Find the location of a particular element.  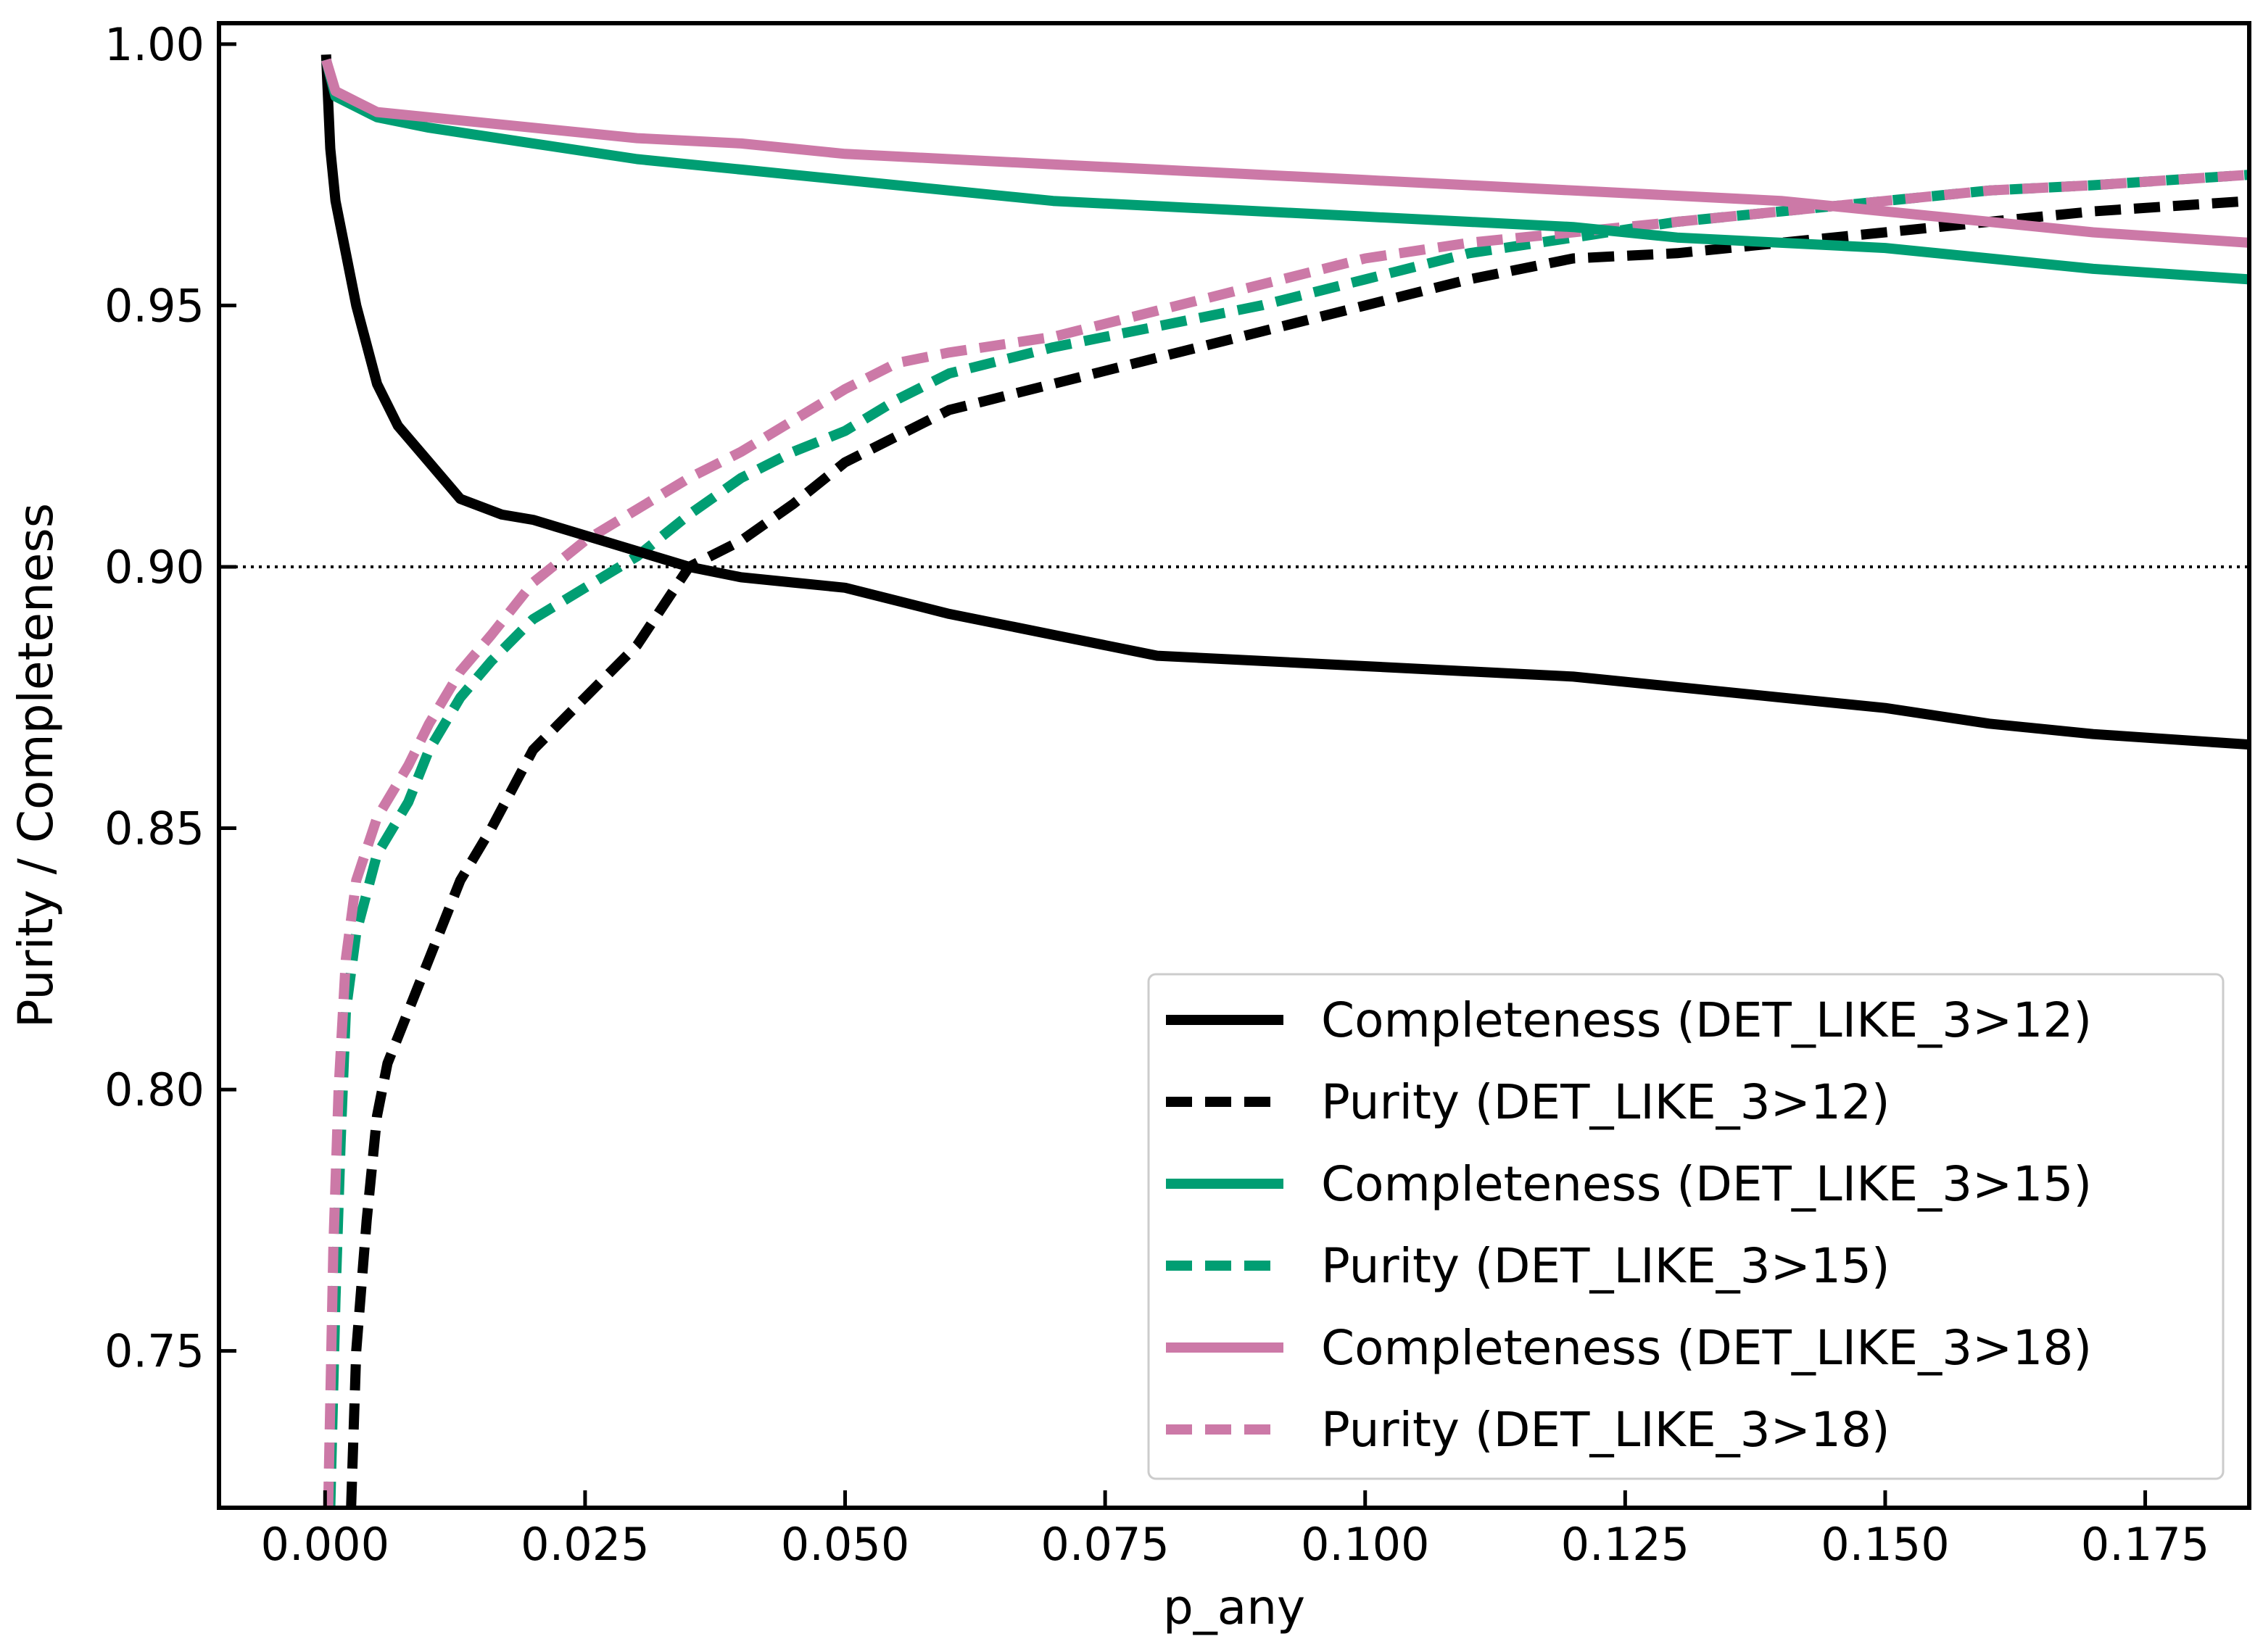

x-tick-label: 0.075 is located at coordinates (1106, 1544).